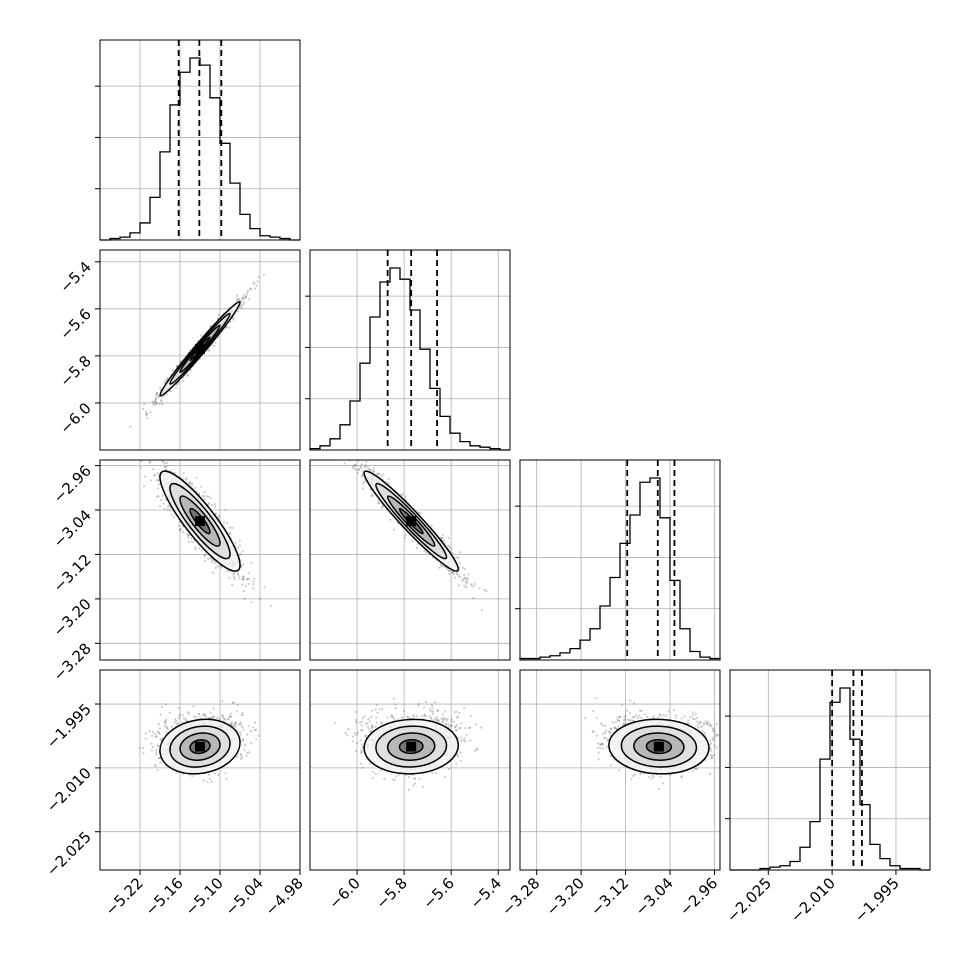  I want to click on density-peak, so click(200, 521).